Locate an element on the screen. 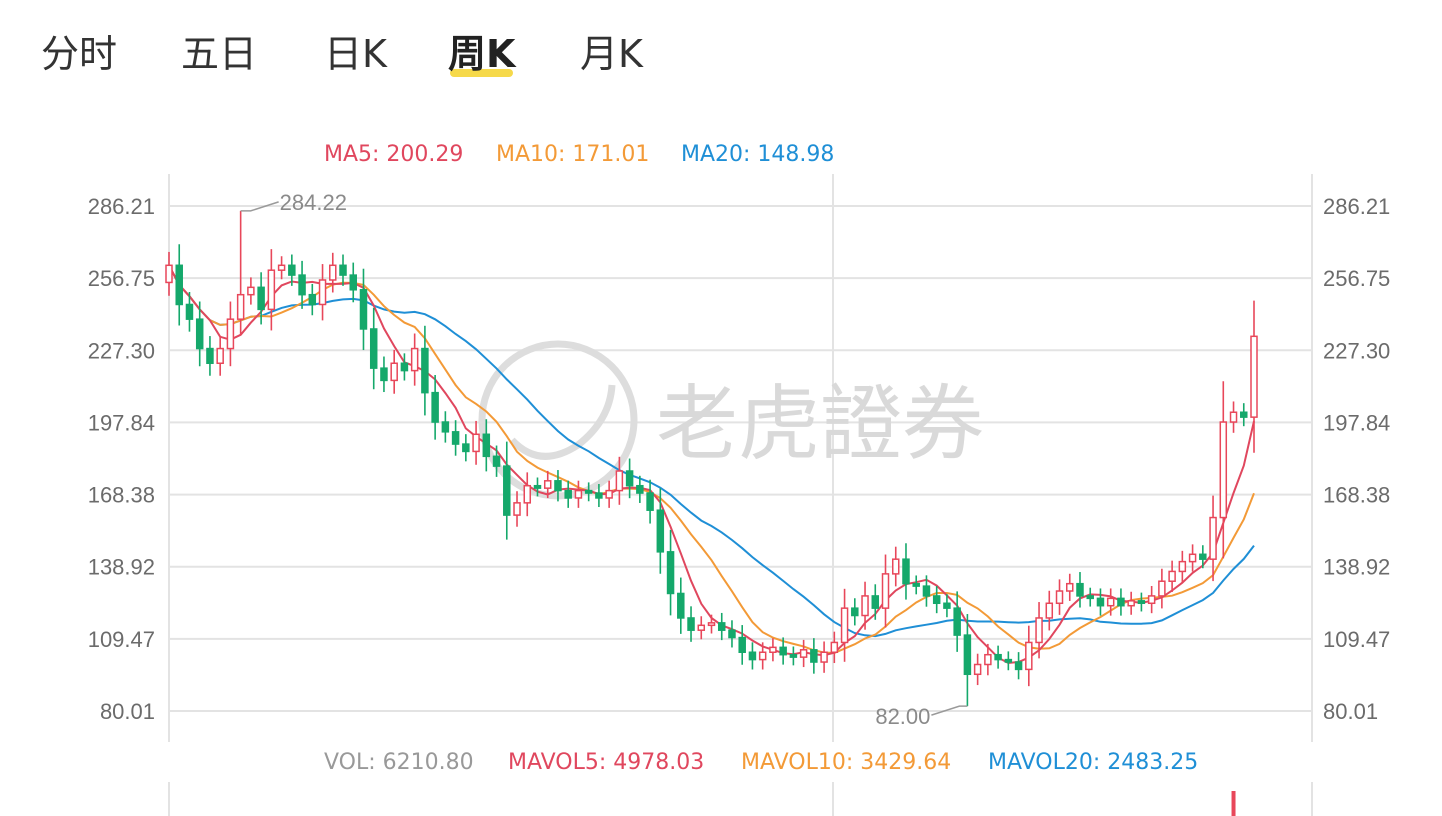  mavol20-legend: MAVOL20: 2483.25 is located at coordinates (1093, 762).